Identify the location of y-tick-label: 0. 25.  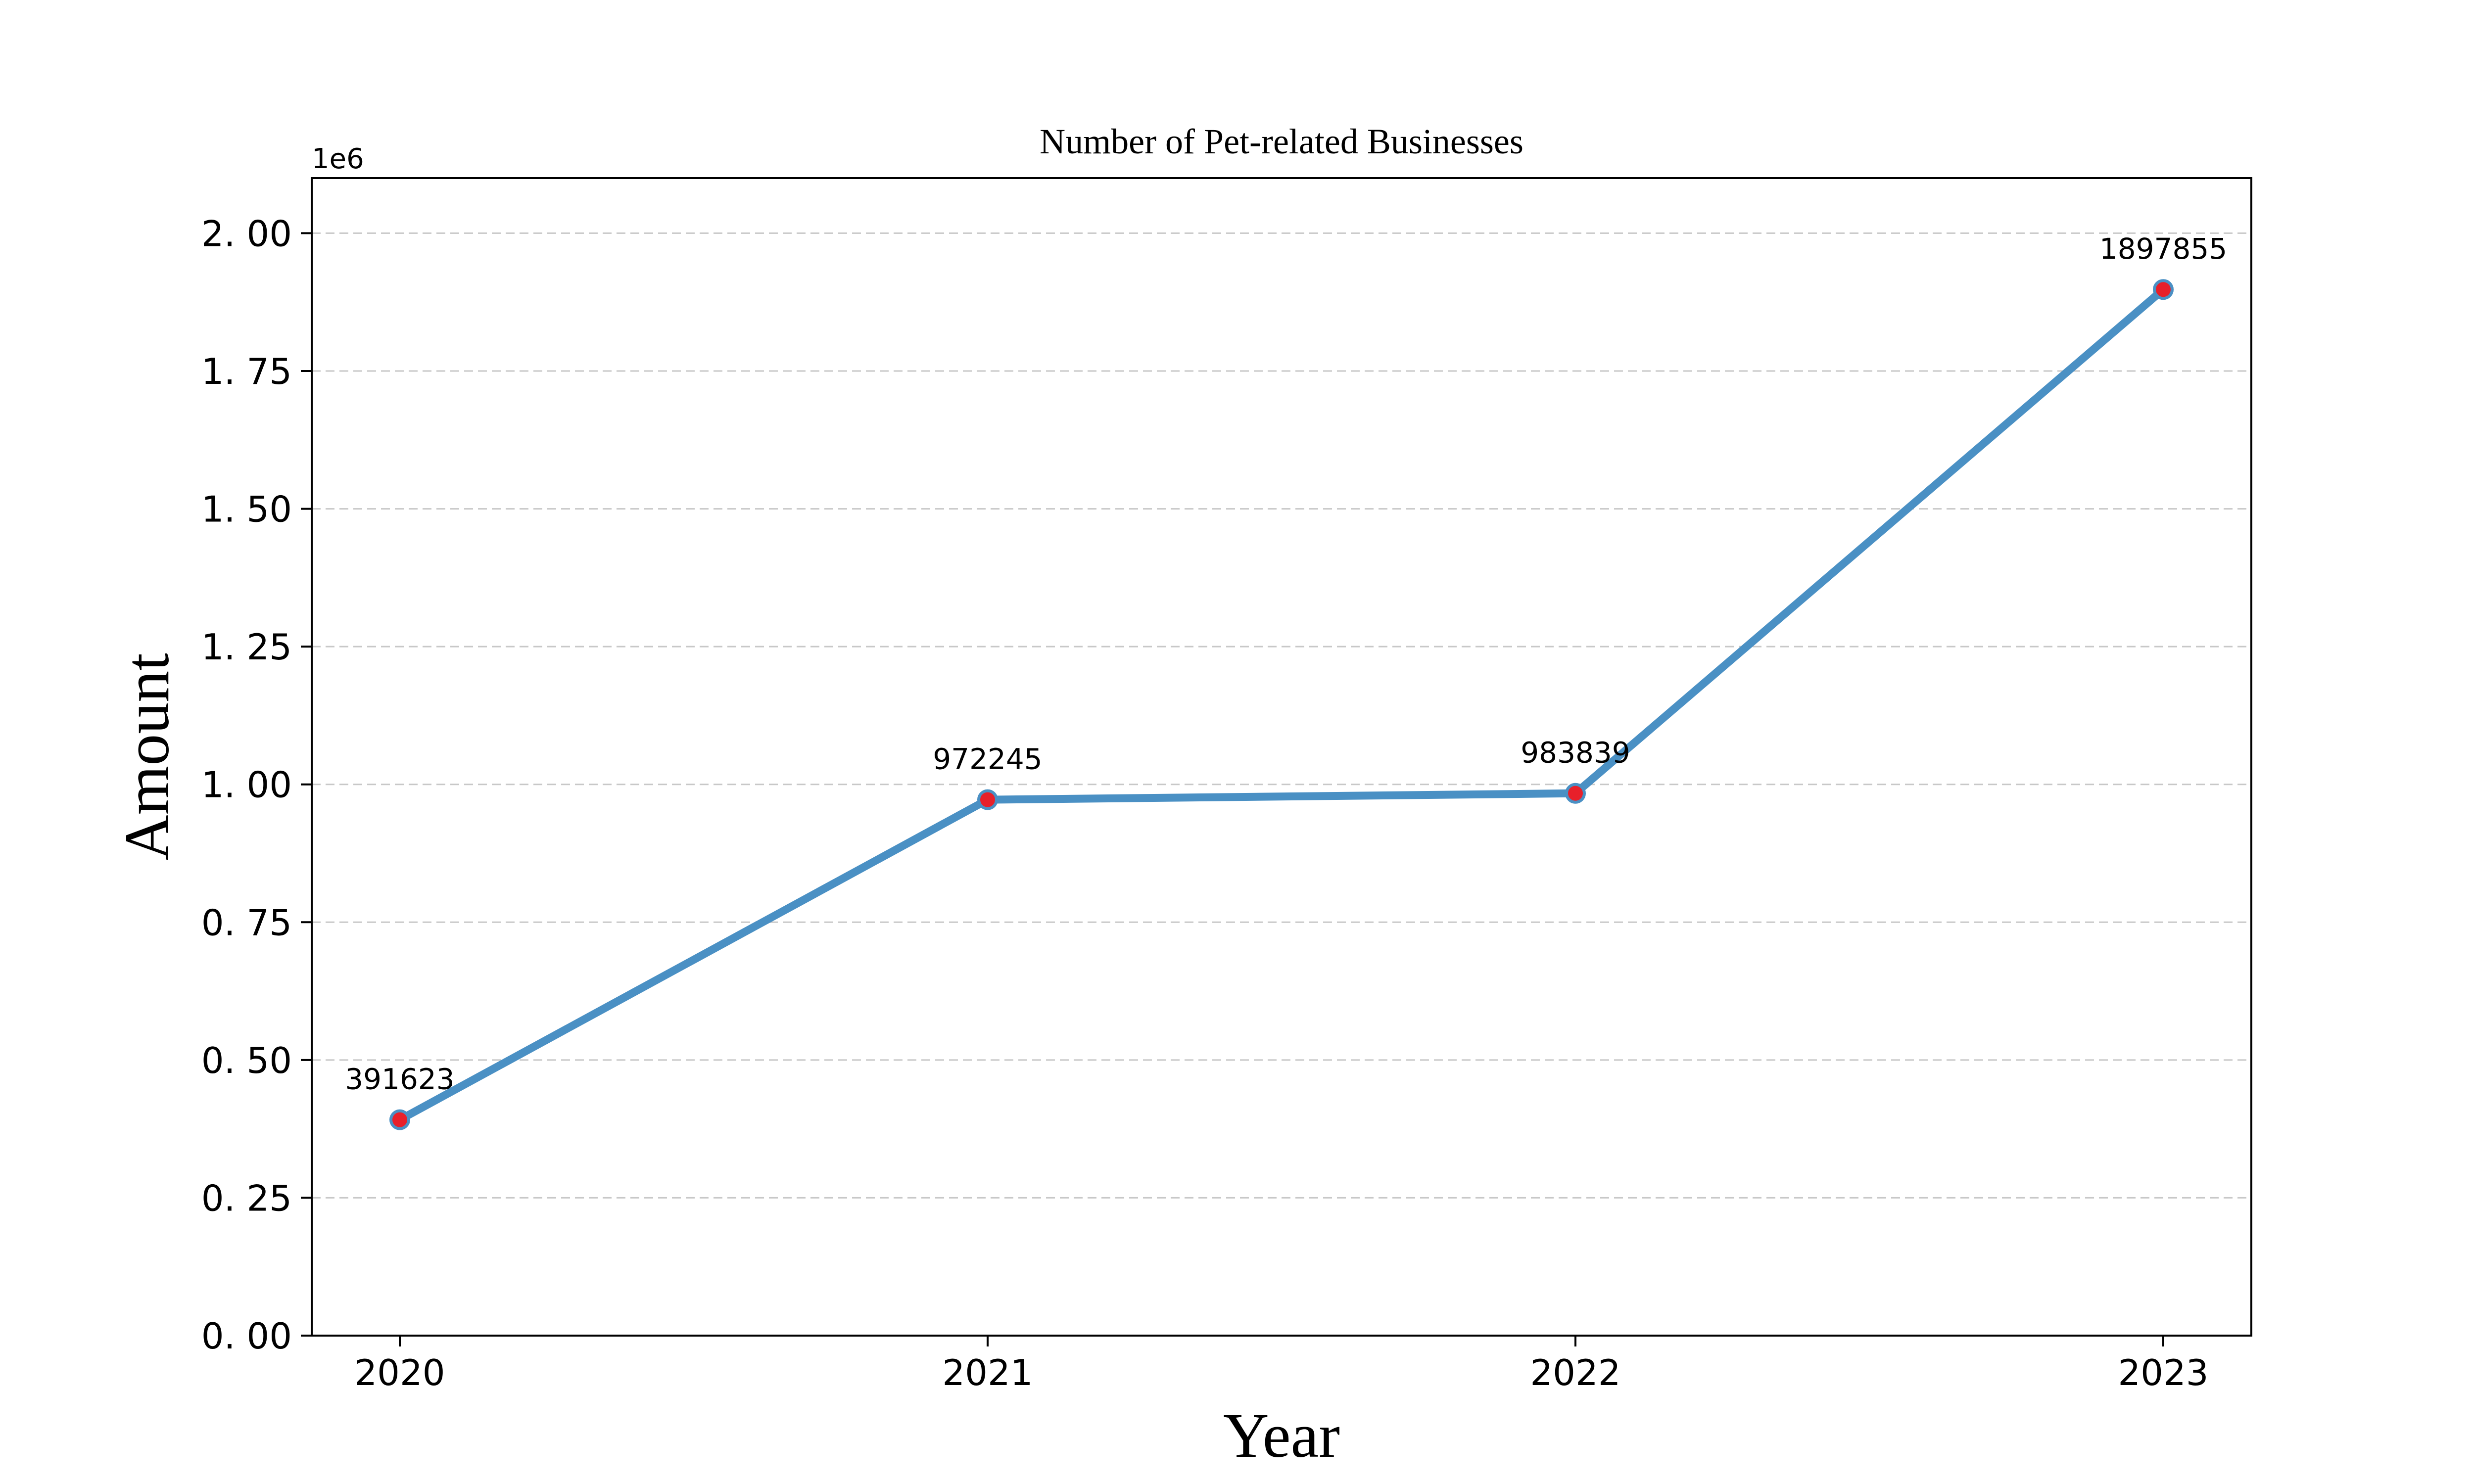
(247, 1198).